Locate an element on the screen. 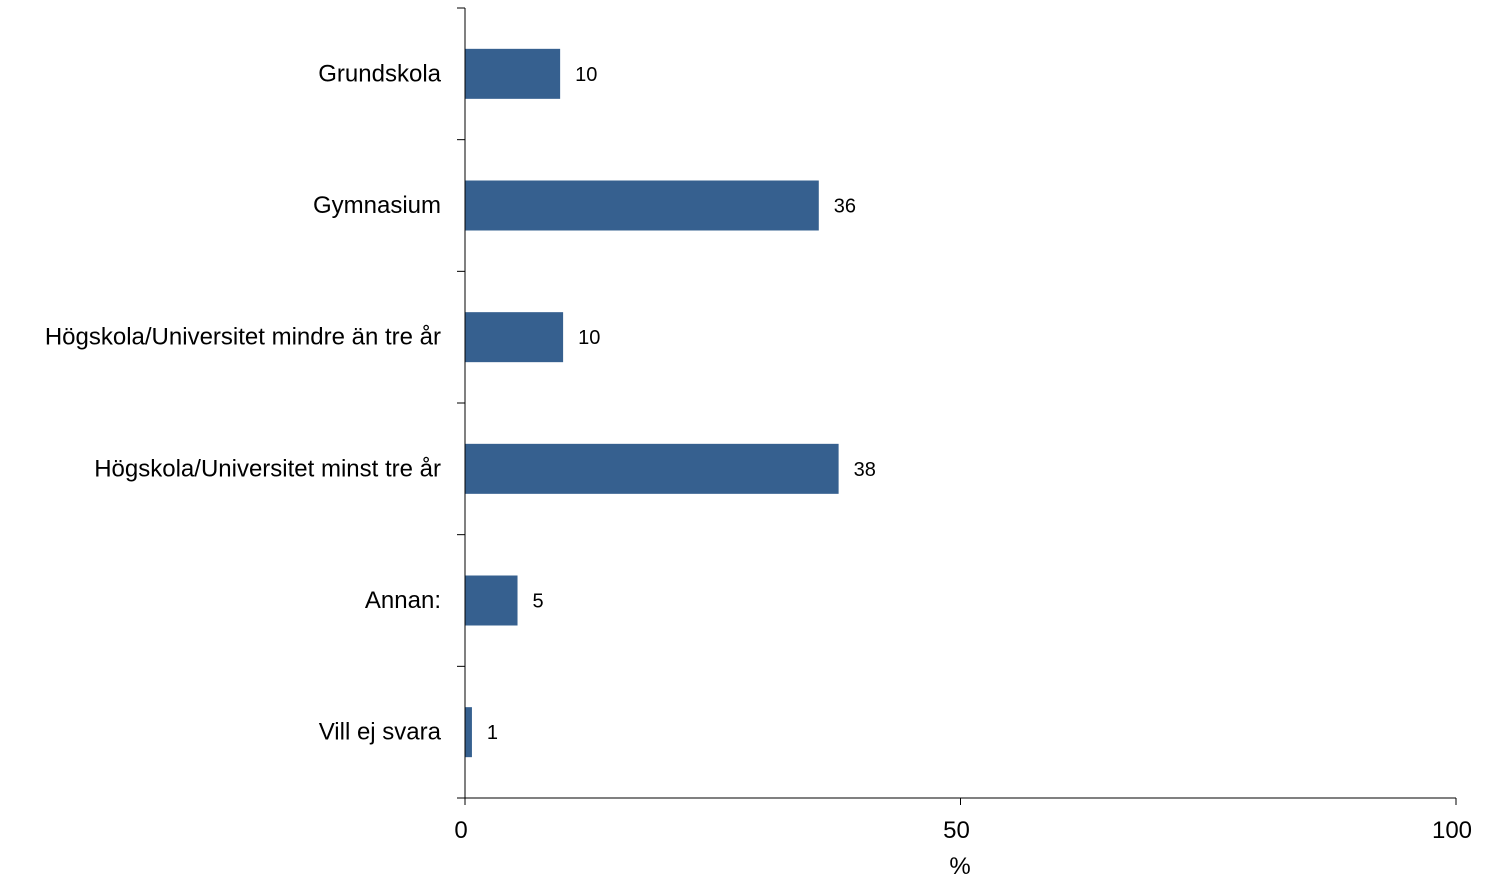 The width and height of the screenshot is (1491, 880). x-tick-label: 50 is located at coordinates (956, 830).